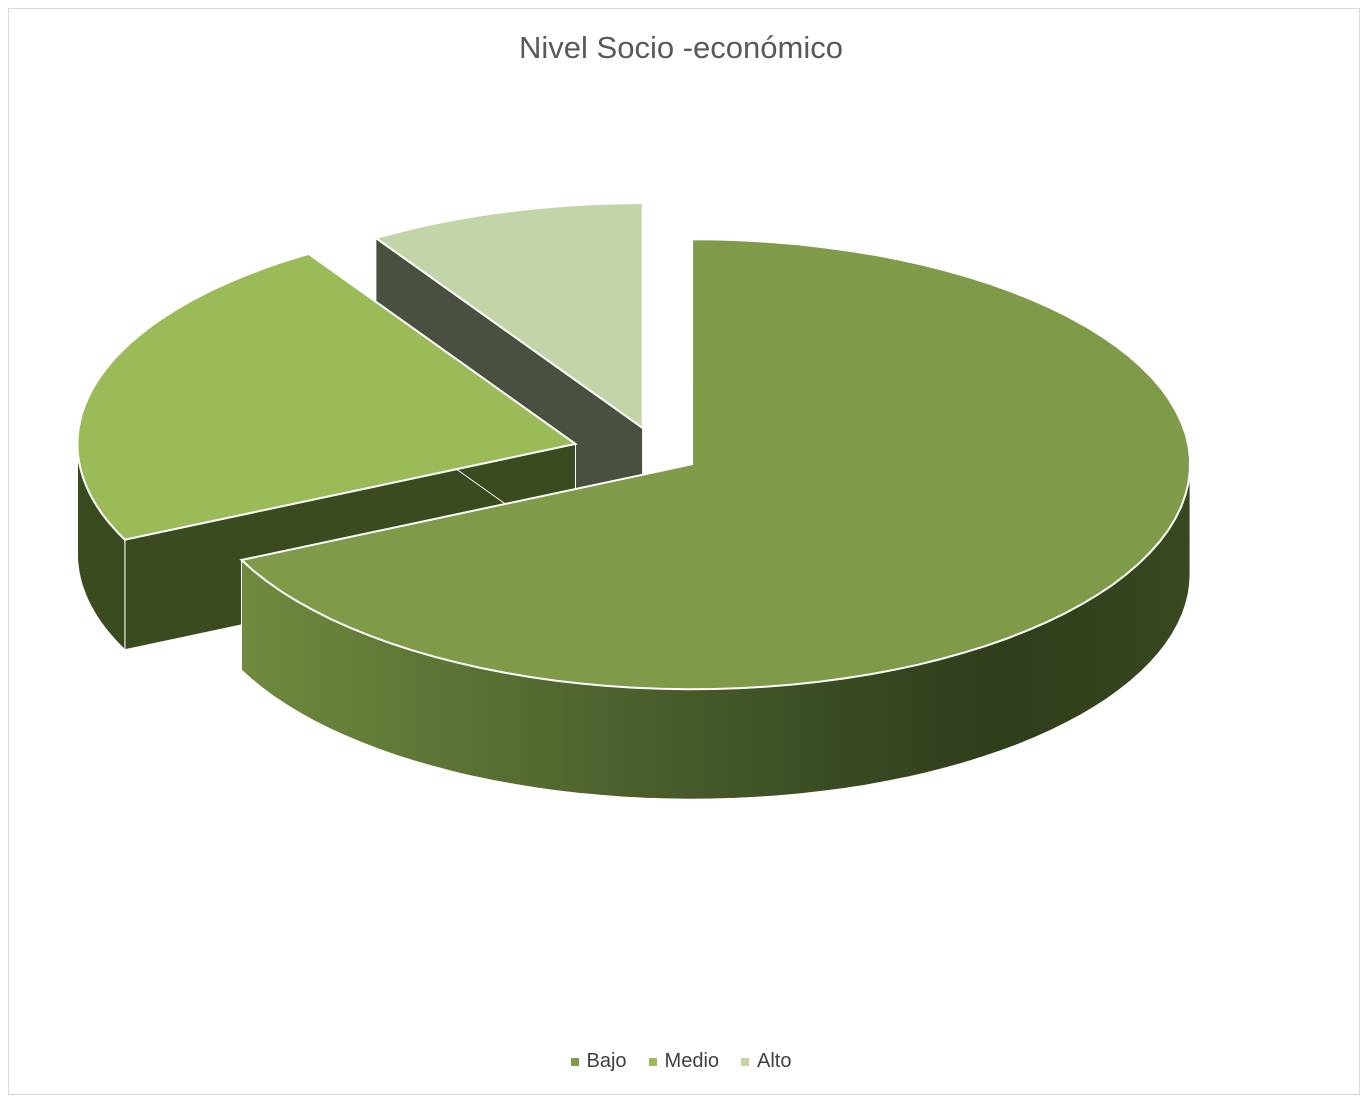 The image size is (1362, 1097). What do you see at coordinates (606, 1061) in the screenshot?
I see `legend-label-bajo: Bajo` at bounding box center [606, 1061].